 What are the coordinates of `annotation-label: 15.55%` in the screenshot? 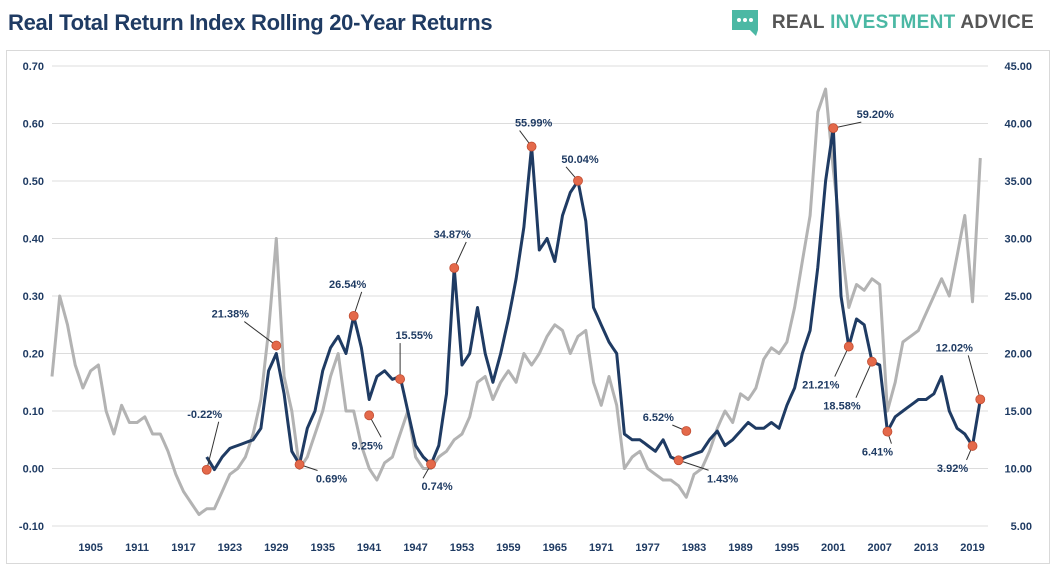 It's located at (414, 336).